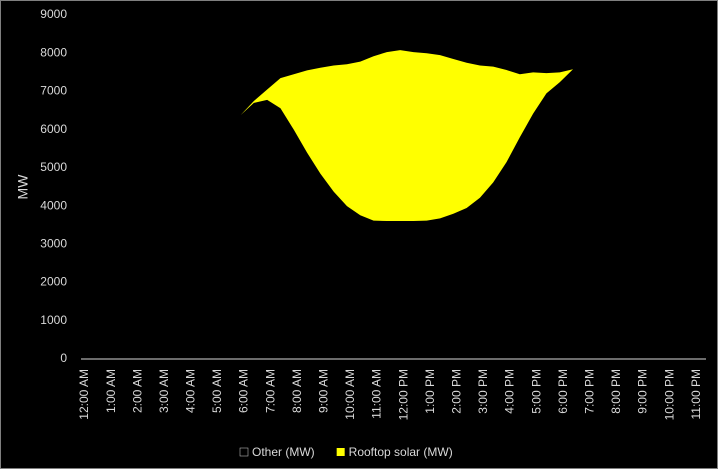 The width and height of the screenshot is (718, 469). What do you see at coordinates (283, 452) in the screenshot?
I see `legend-label: Other (MW)` at bounding box center [283, 452].